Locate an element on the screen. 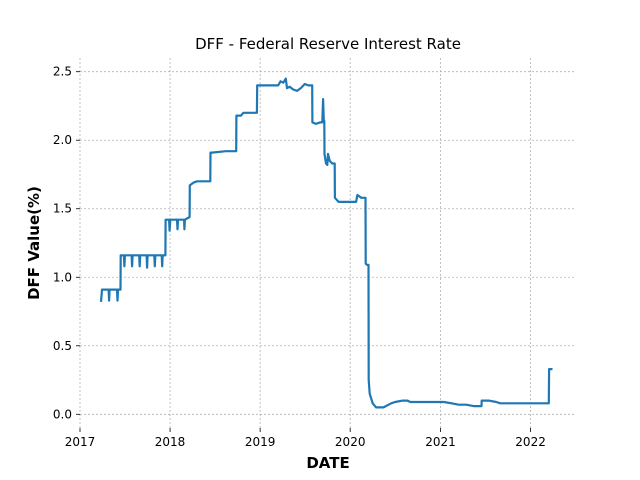  y-axis-label: DFF Value(%) is located at coordinates (34, 243).